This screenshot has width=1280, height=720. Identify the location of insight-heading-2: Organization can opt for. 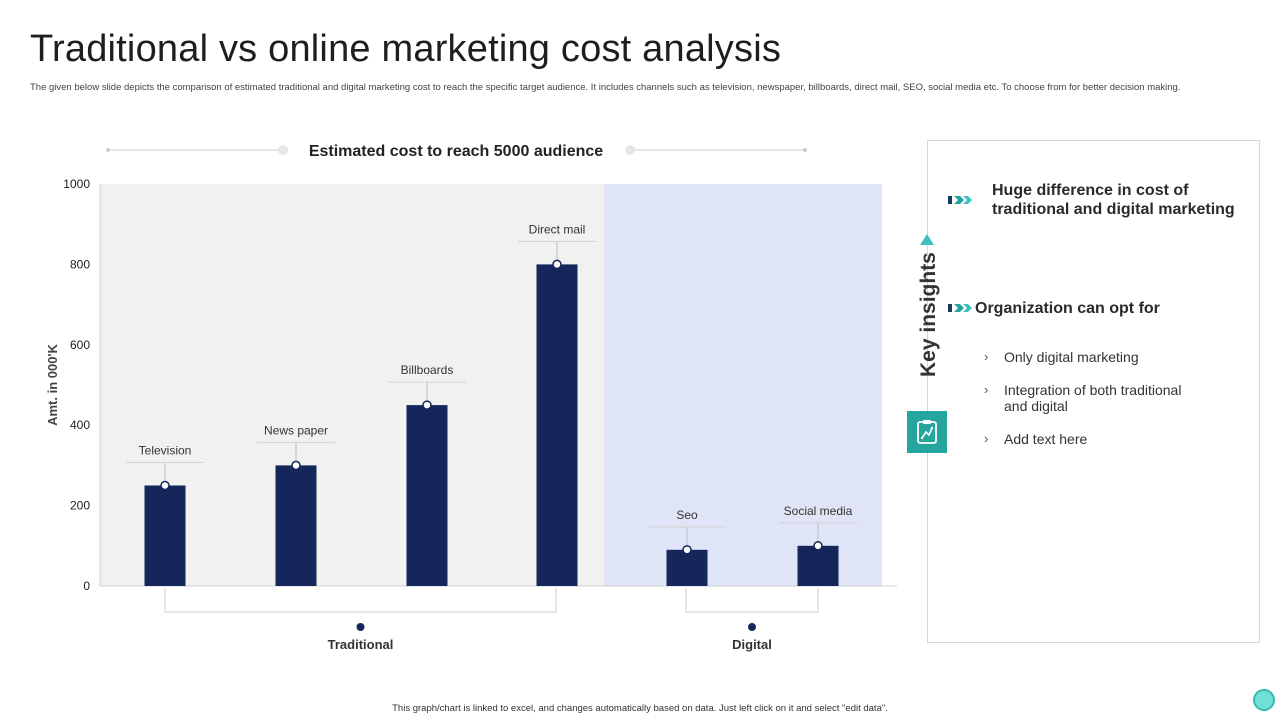
(1067, 308).